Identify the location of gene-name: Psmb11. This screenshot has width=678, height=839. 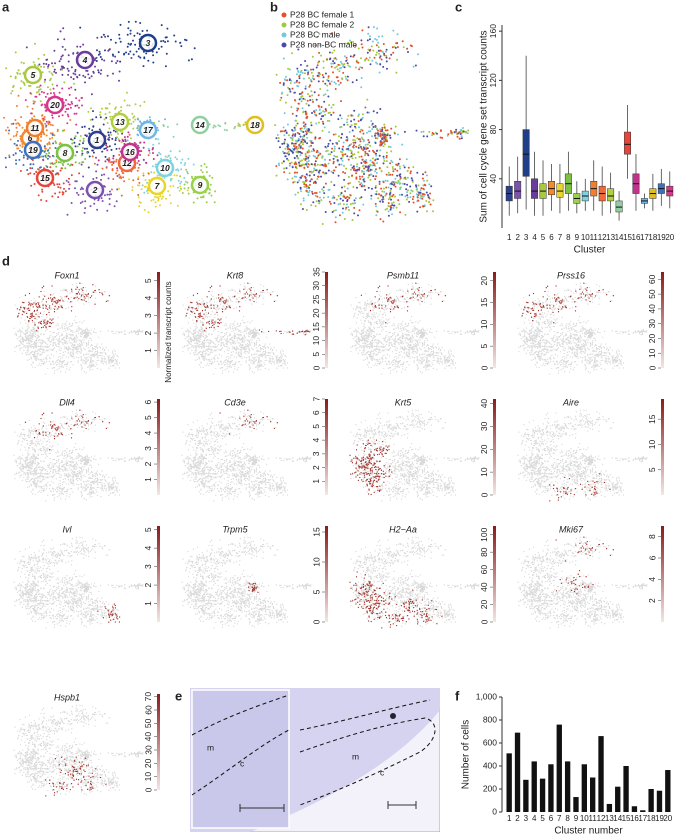
(403, 275).